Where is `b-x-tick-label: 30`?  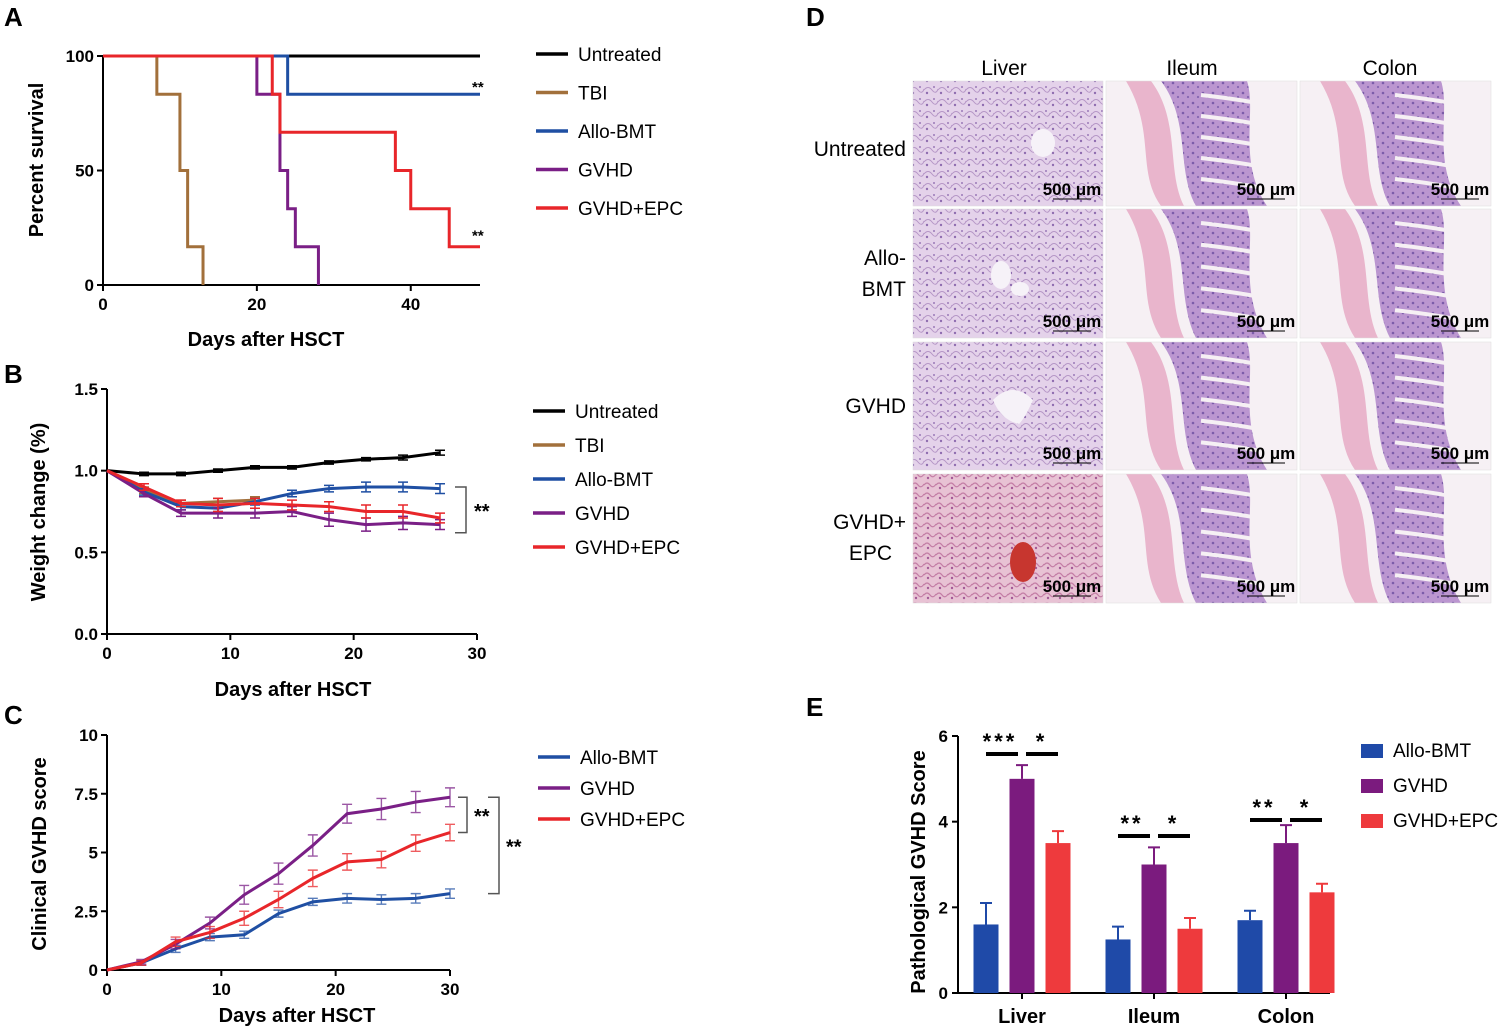
b-x-tick-label: 30 is located at coordinates (477, 653).